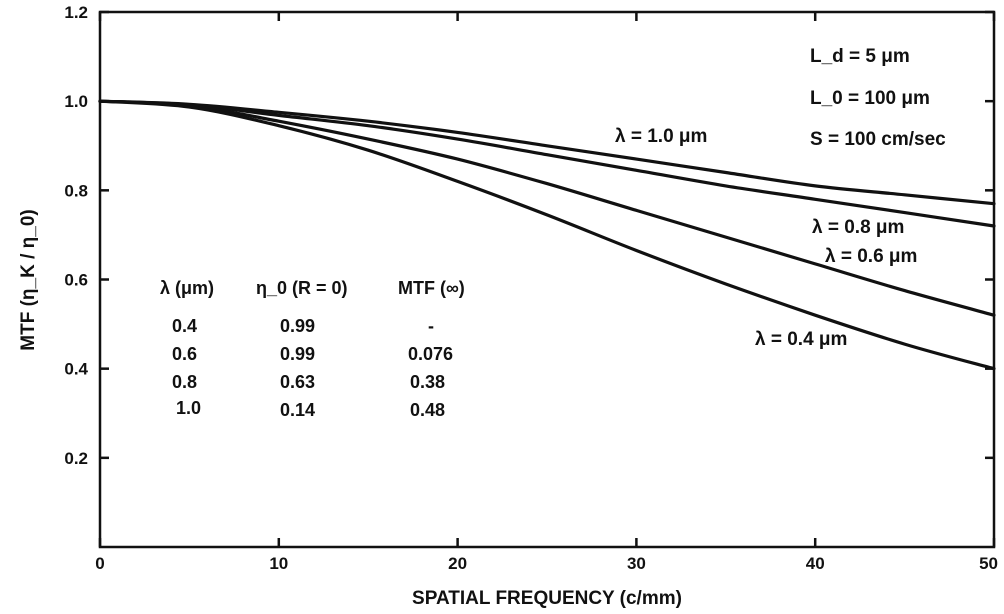 The width and height of the screenshot is (1004, 614). Describe the element at coordinates (76, 101) in the screenshot. I see `y-tick-label: 1.0` at that location.